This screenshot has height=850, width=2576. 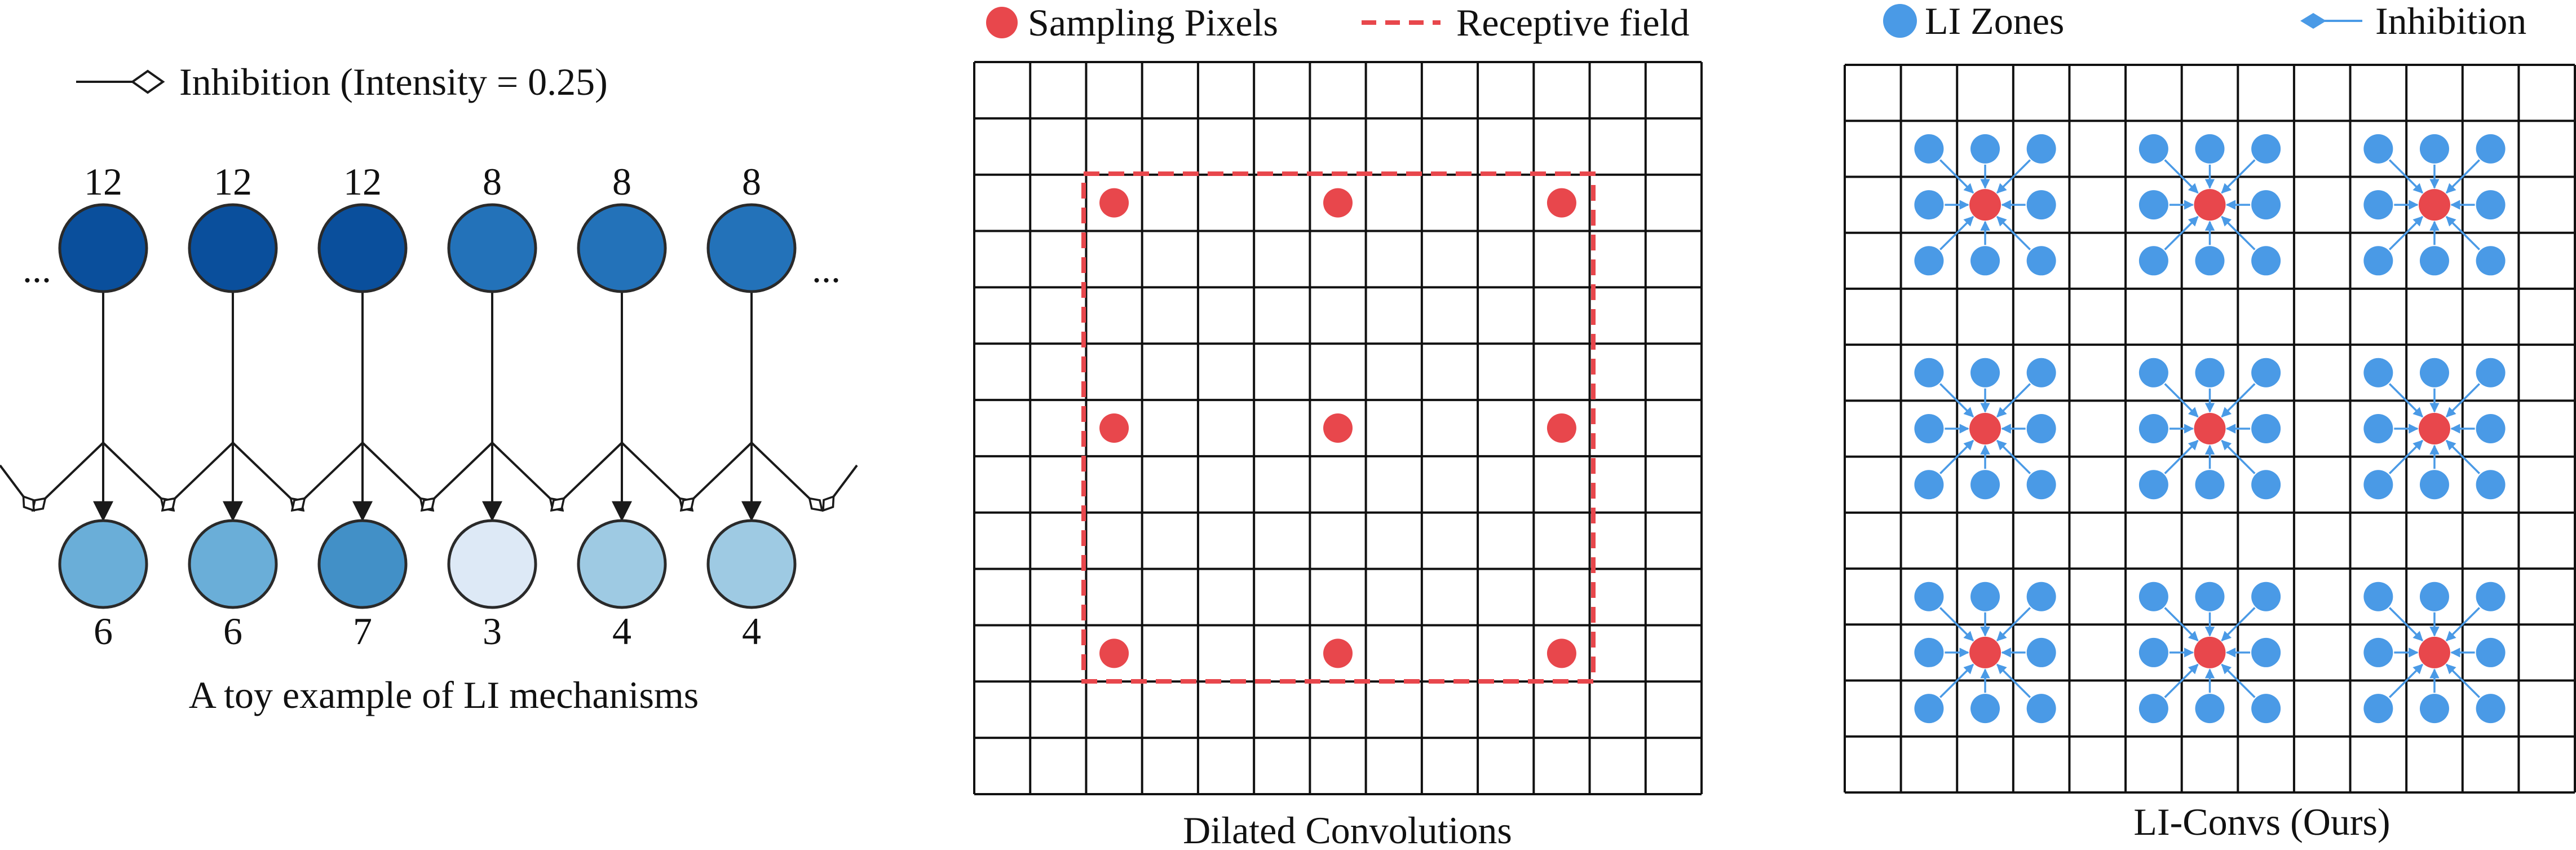 What do you see at coordinates (1900, 21) in the screenshot?
I see `li-zone-legend-icon` at bounding box center [1900, 21].